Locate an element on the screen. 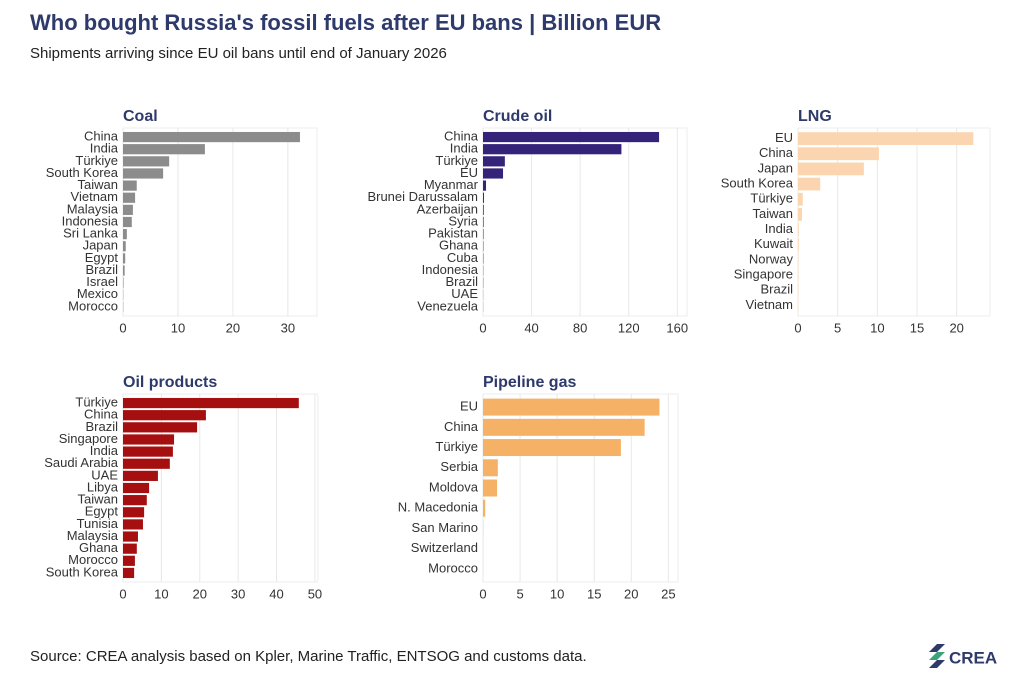  y-tick-label: Brunei Darussalam is located at coordinates (422, 196).